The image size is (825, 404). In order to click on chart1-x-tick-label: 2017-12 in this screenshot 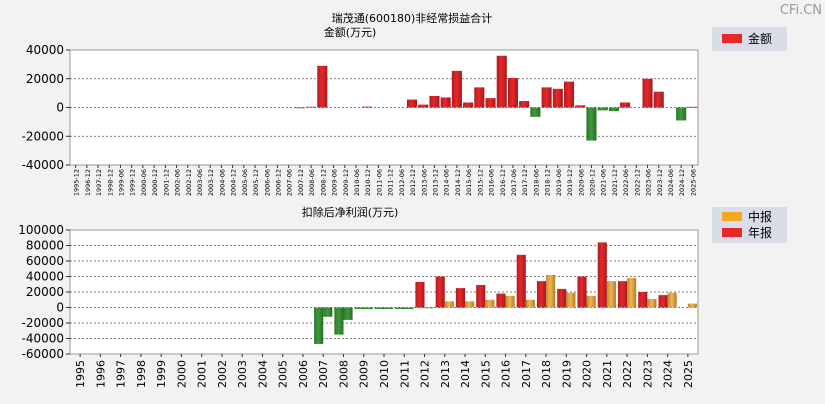, I will do `click(525, 182)`.